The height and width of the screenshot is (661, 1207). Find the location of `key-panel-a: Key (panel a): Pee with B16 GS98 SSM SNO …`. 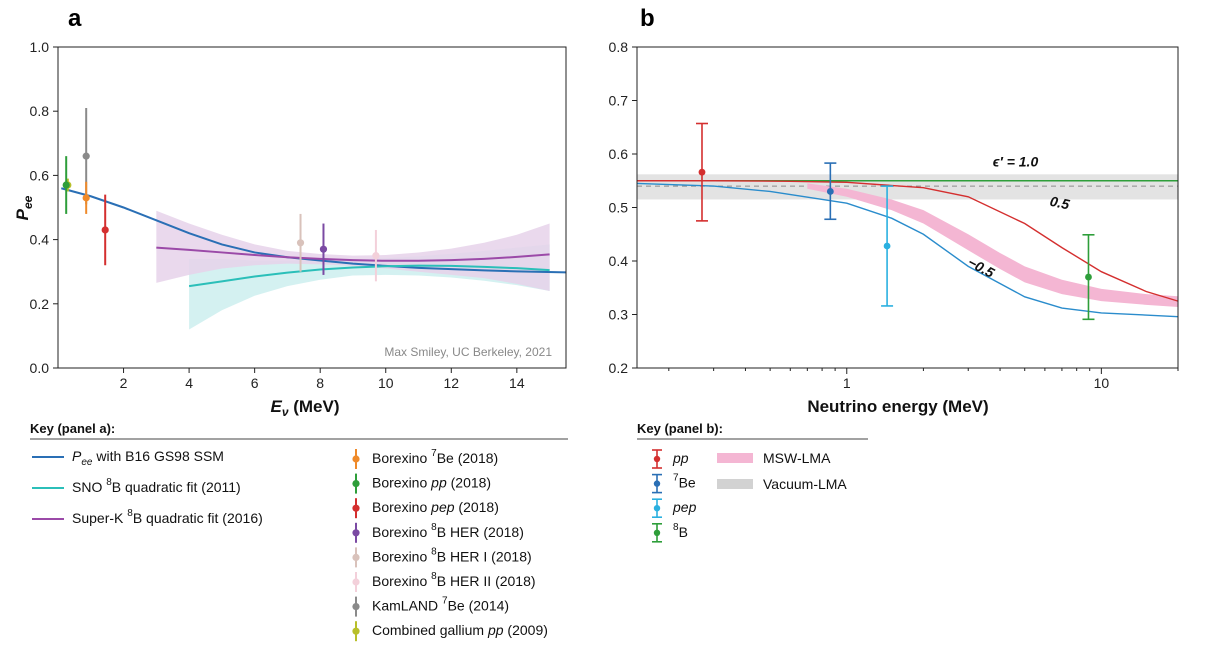

key-panel-a: Key (panel a): Pee with B16 GS98 SSM SNO … is located at coordinates (299, 531).